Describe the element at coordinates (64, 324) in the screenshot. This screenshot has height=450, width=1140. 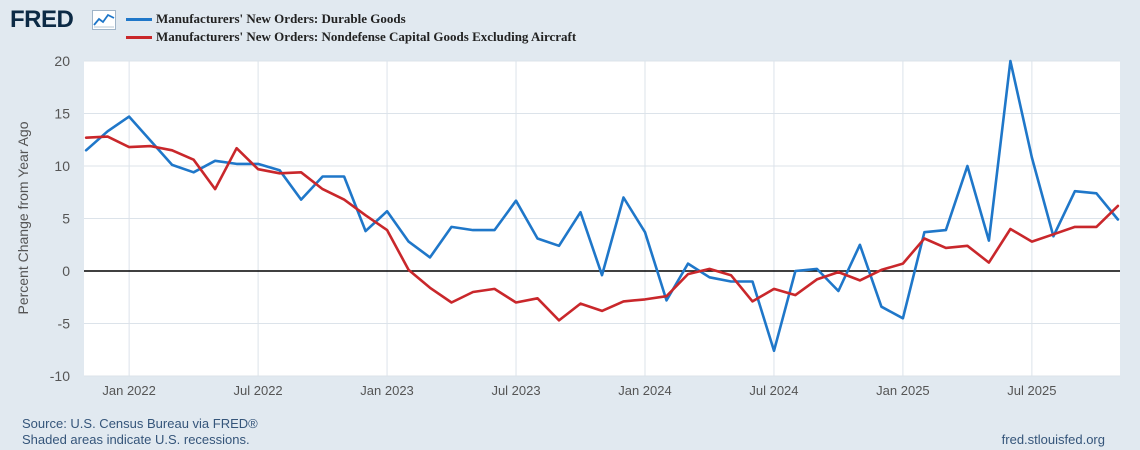
I see `y-tick-label: -5` at that location.